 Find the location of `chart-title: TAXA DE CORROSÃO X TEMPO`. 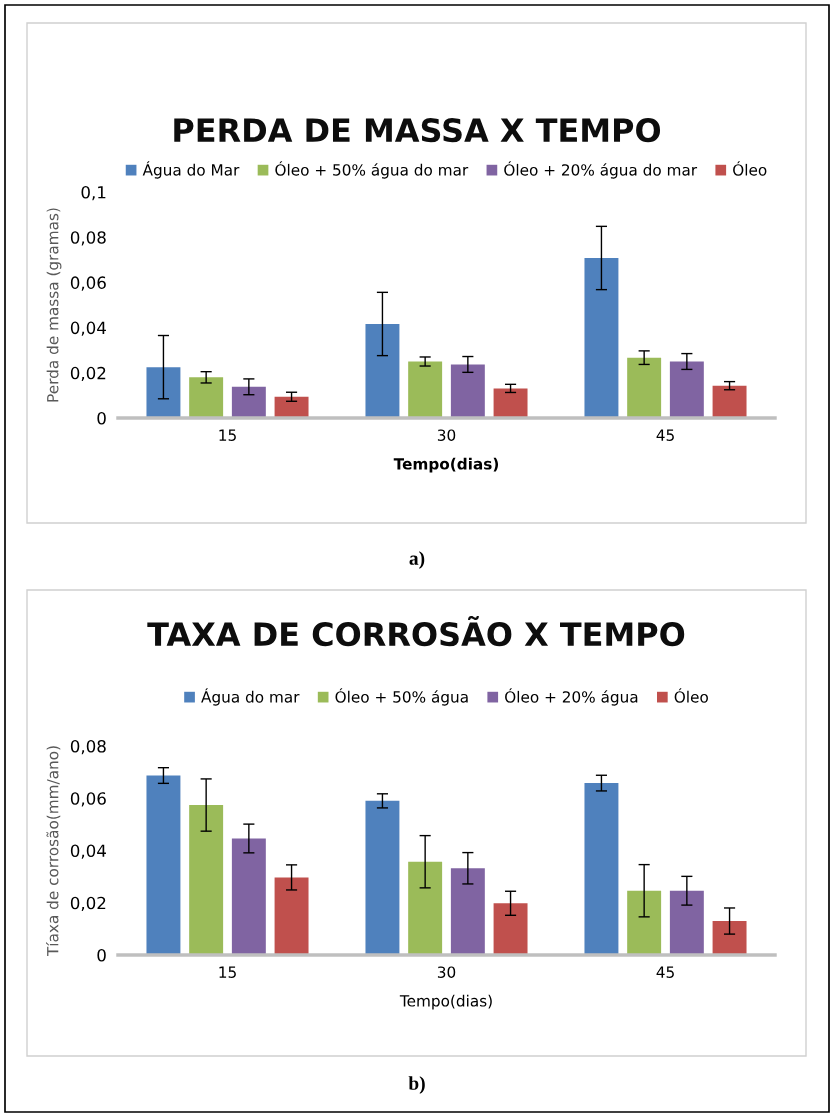

chart-title: TAXA DE CORROSÃO X TEMPO is located at coordinates (416, 631).